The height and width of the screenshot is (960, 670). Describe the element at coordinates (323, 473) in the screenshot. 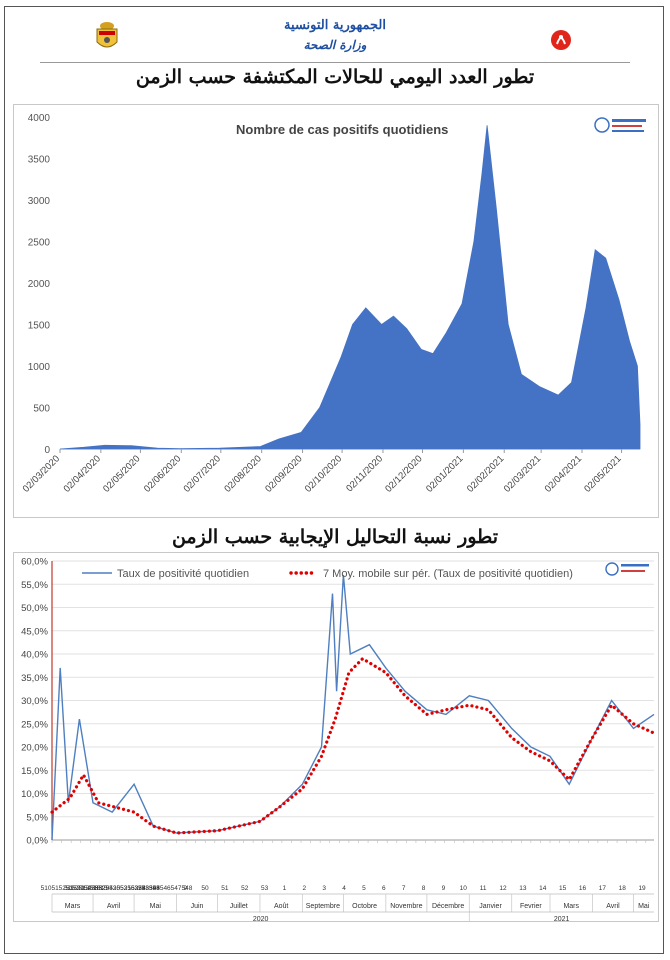

I see `x-tick-label: 02/10/2020` at that location.